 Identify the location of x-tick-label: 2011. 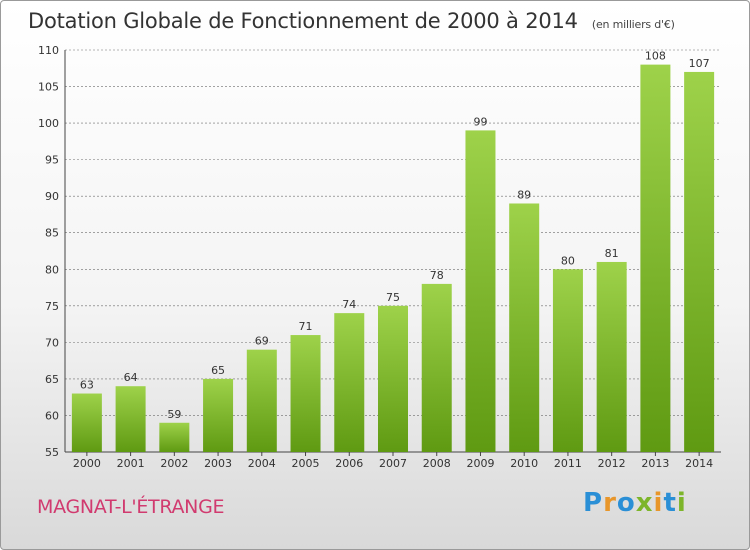
(568, 463).